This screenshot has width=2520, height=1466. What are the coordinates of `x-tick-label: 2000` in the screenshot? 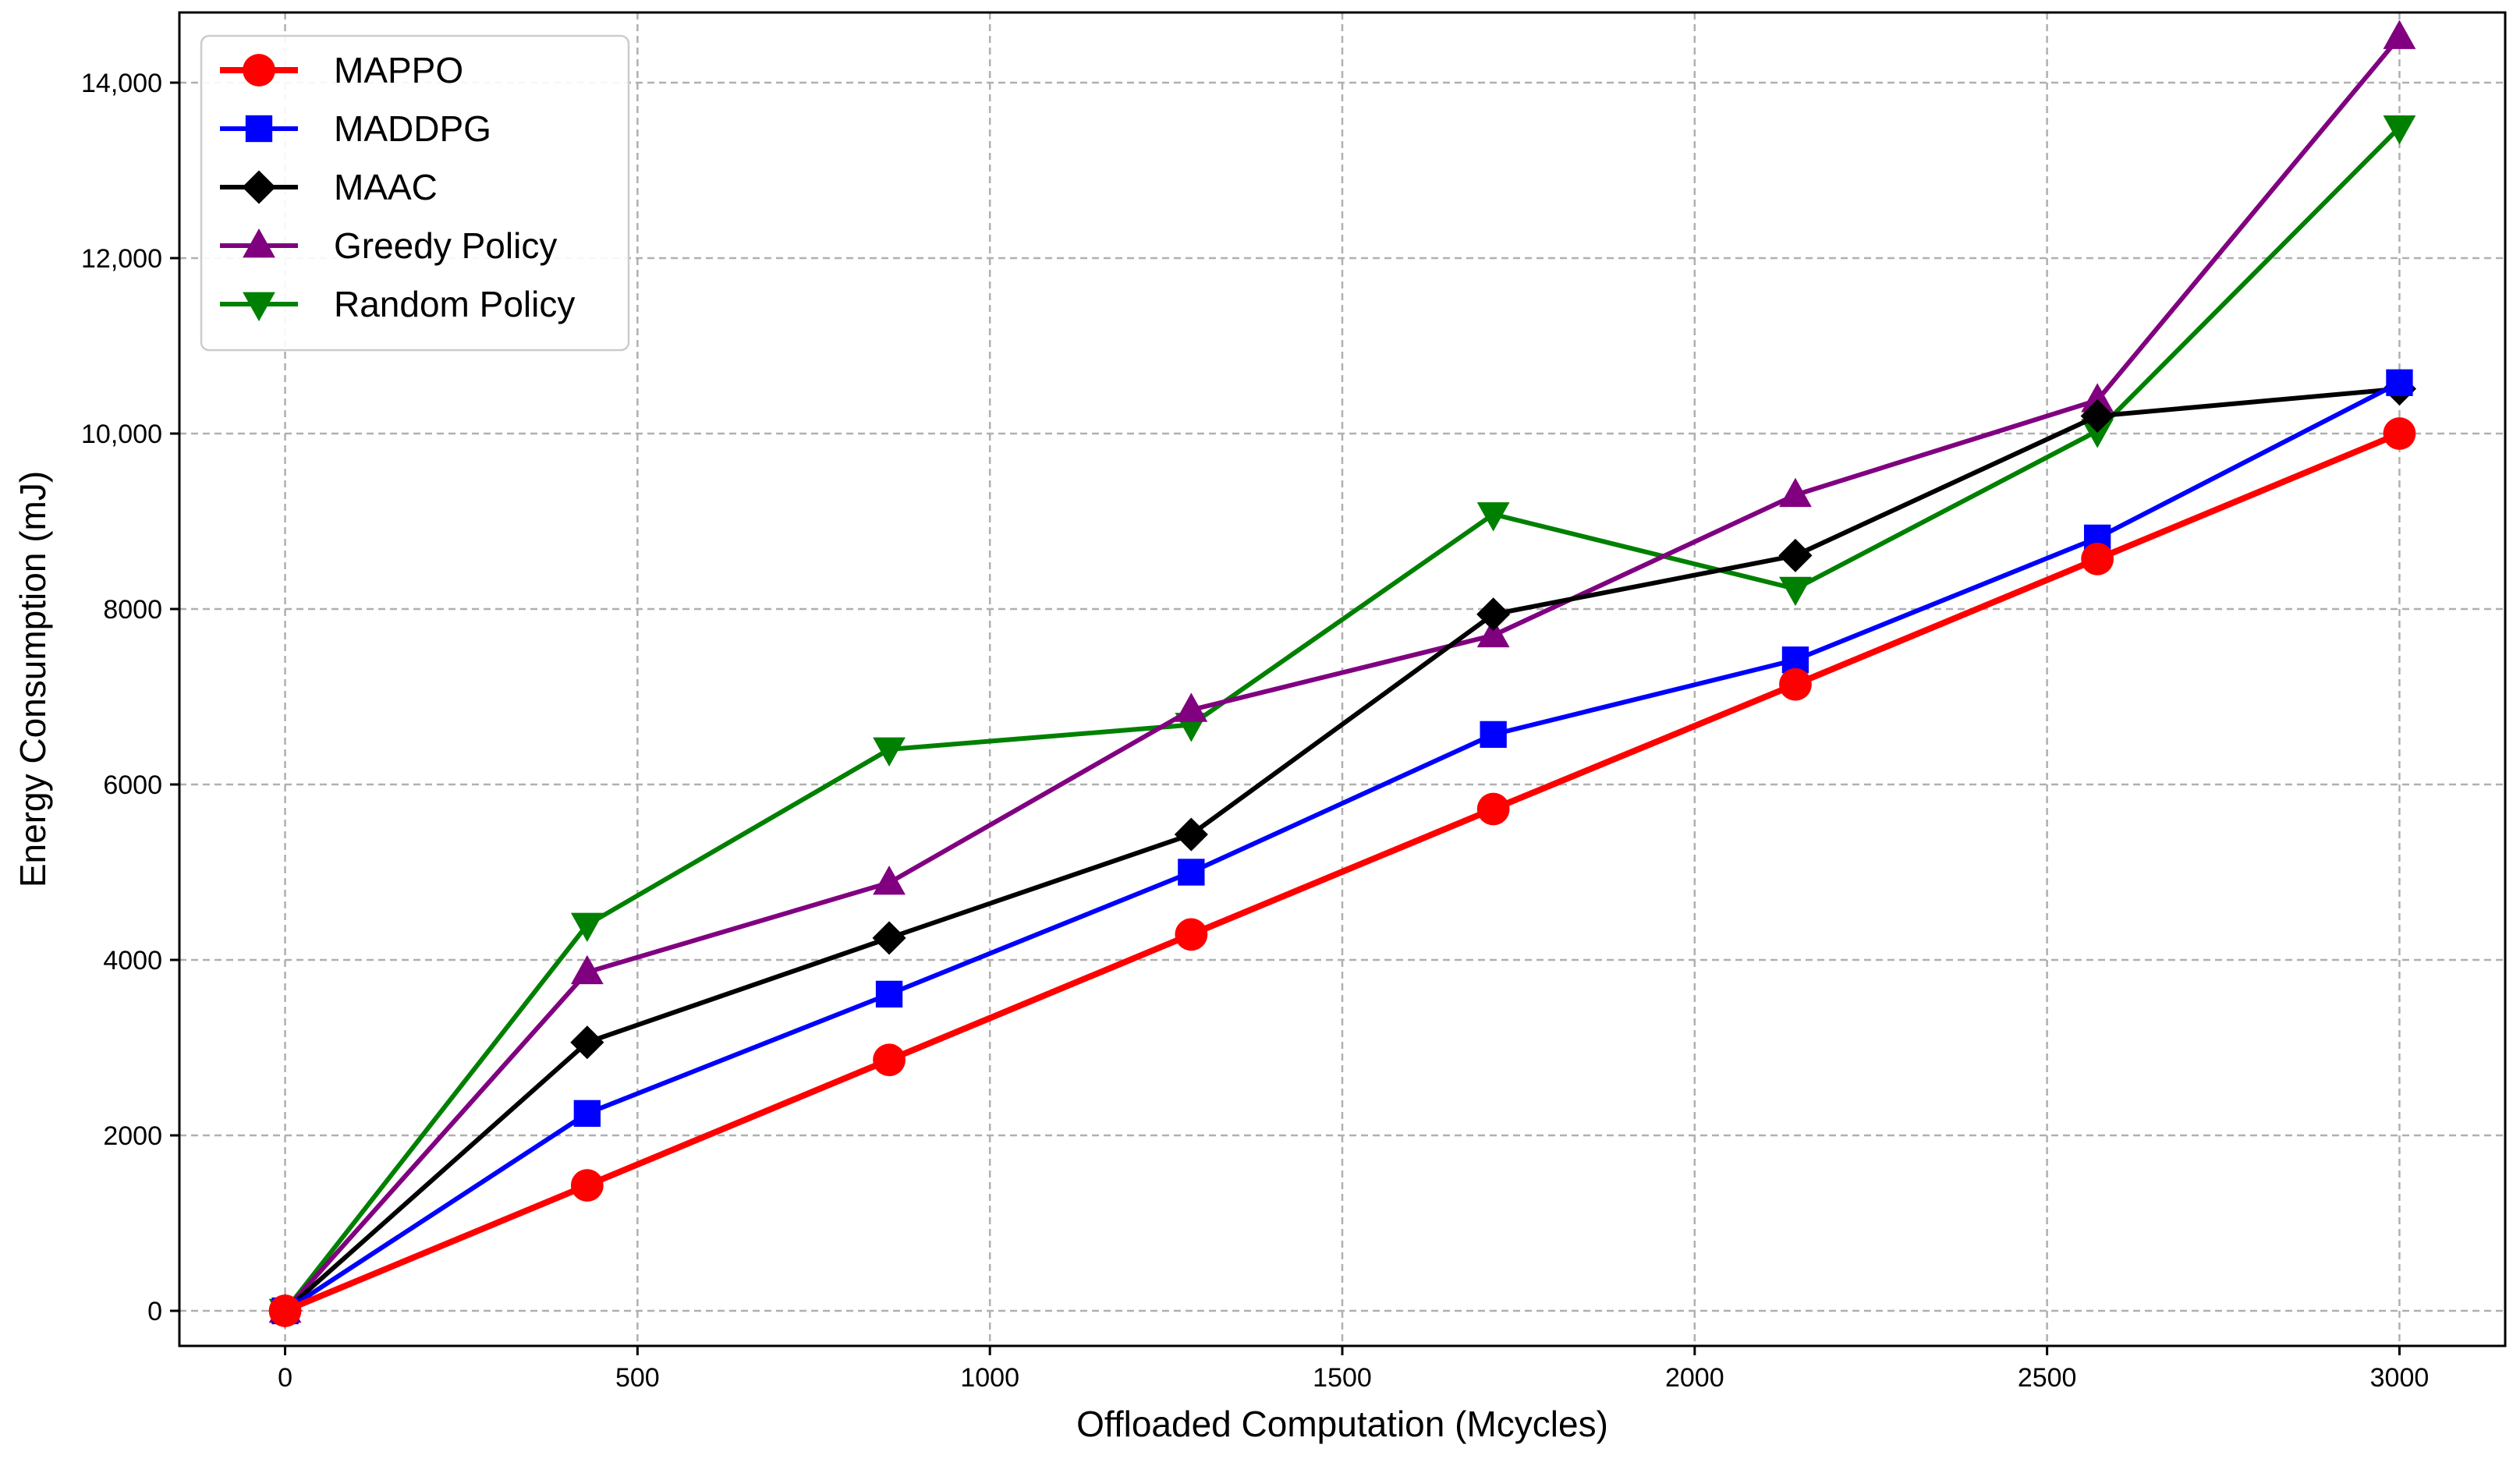 It's located at (1694, 1378).